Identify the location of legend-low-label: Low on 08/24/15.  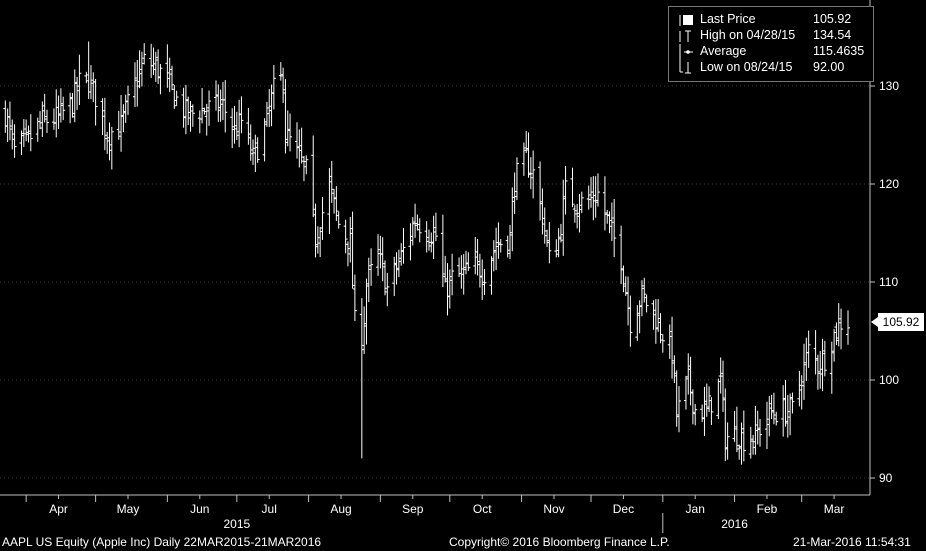
(746, 67).